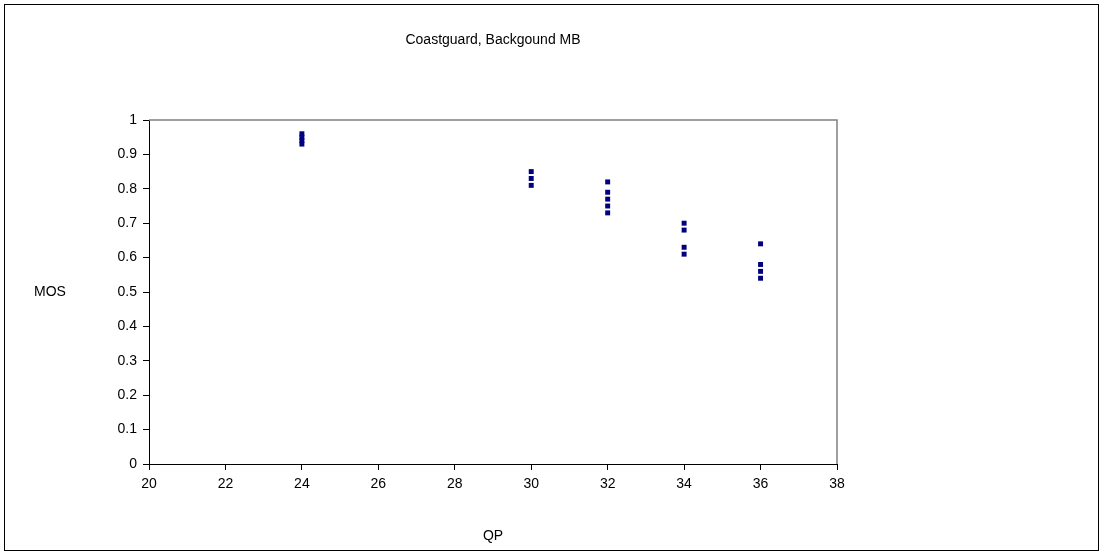  I want to click on y-tick-label: 0.8, so click(127, 187).